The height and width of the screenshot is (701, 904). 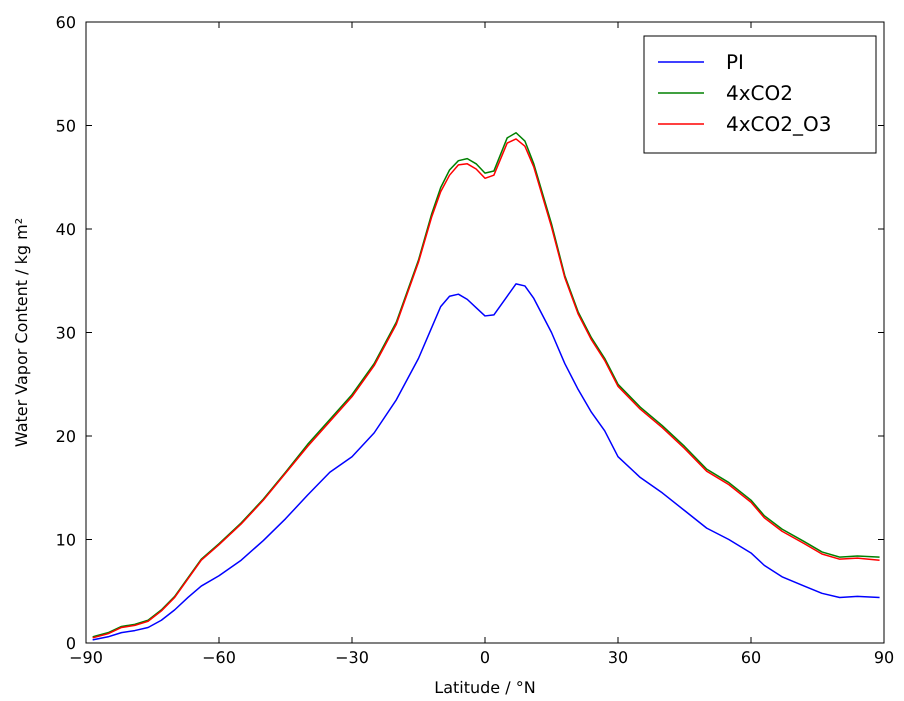 I want to click on x-tick-label: 60, so click(x=751, y=657).